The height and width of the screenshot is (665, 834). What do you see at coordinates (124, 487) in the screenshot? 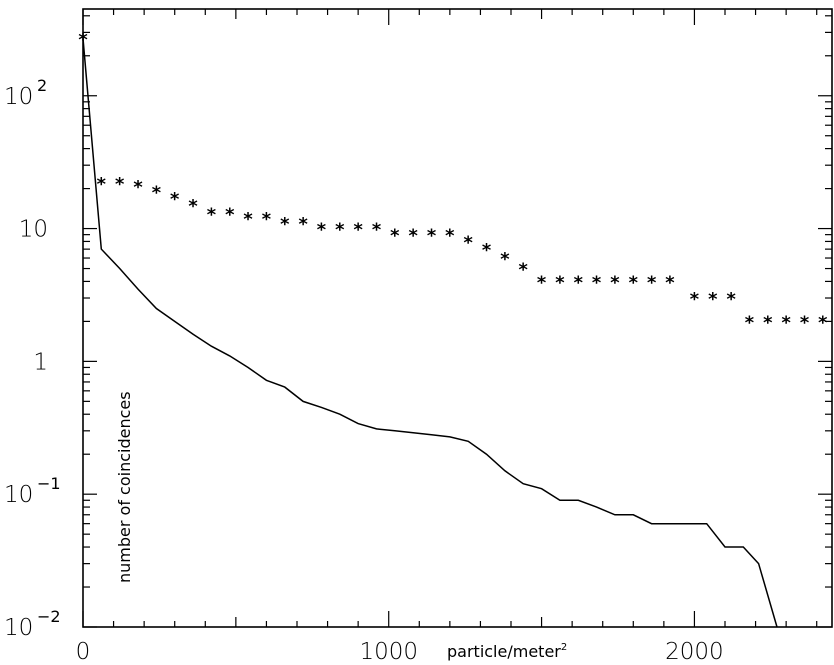
I see `y-axis-label: number of coincidences` at bounding box center [124, 487].